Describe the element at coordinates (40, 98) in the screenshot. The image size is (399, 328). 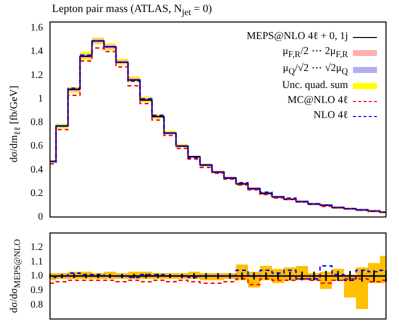
I see `y-tick-label: 1` at that location.